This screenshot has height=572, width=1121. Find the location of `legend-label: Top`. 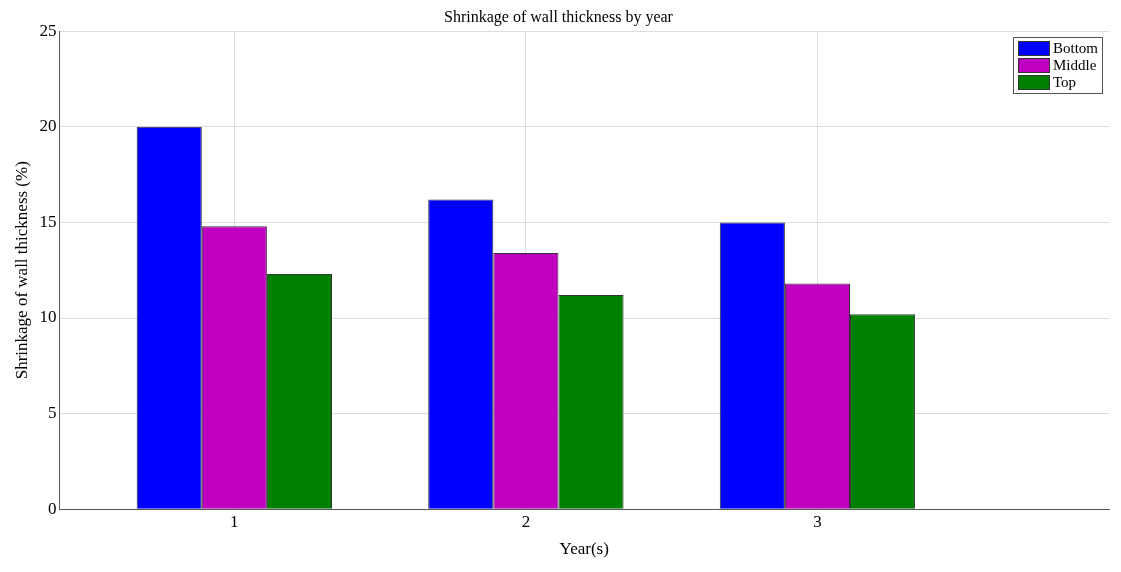

legend-label: Top is located at coordinates (1064, 83).